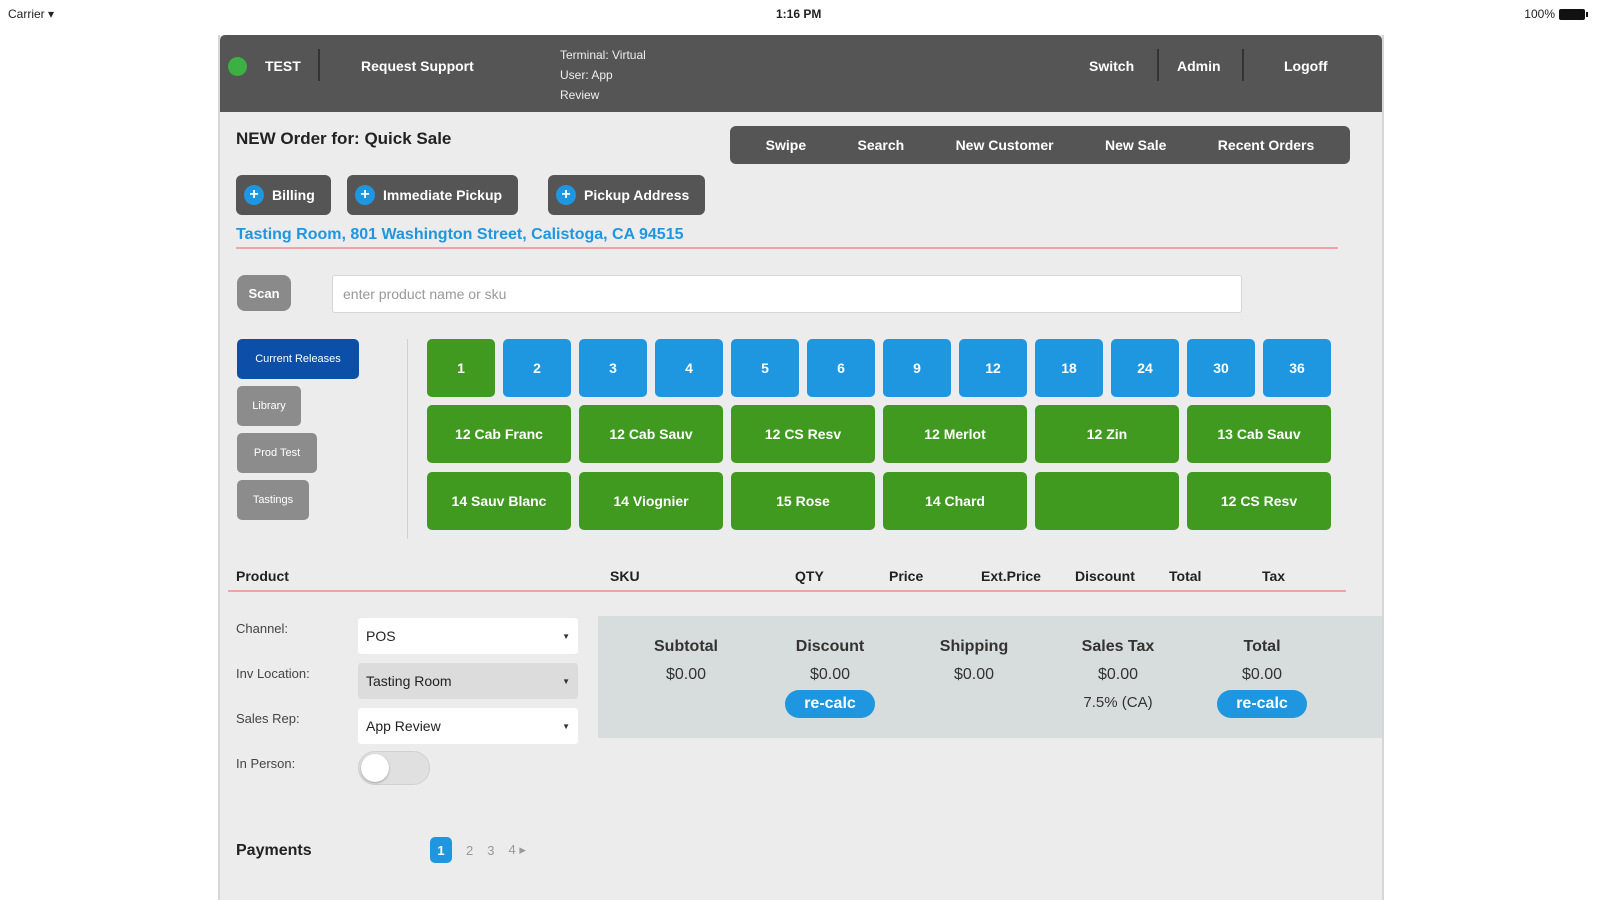 This screenshot has width=1599, height=900. I want to click on immediate-pickup-label: Immediate Pickup, so click(443, 195).